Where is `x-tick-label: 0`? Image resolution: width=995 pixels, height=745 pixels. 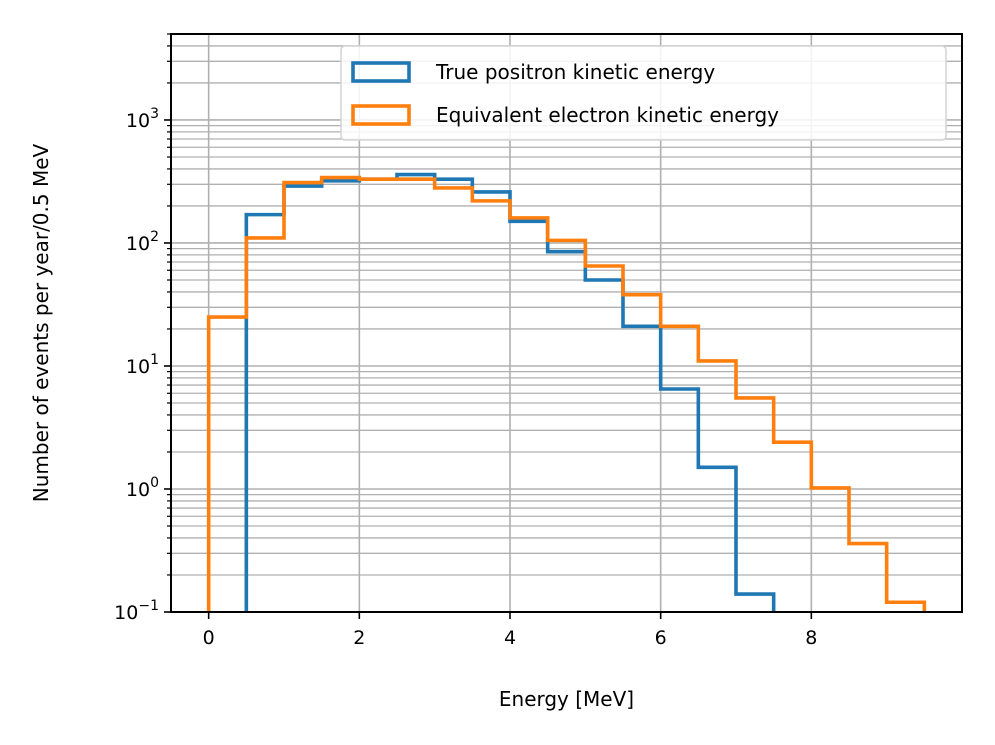
x-tick-label: 0 is located at coordinates (209, 638).